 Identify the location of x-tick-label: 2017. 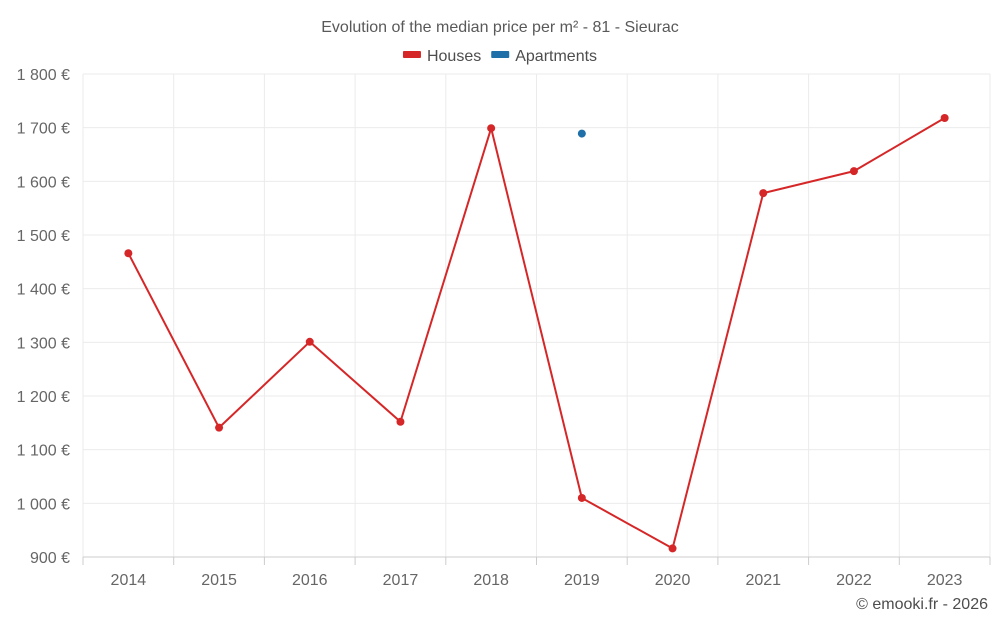
(401, 580).